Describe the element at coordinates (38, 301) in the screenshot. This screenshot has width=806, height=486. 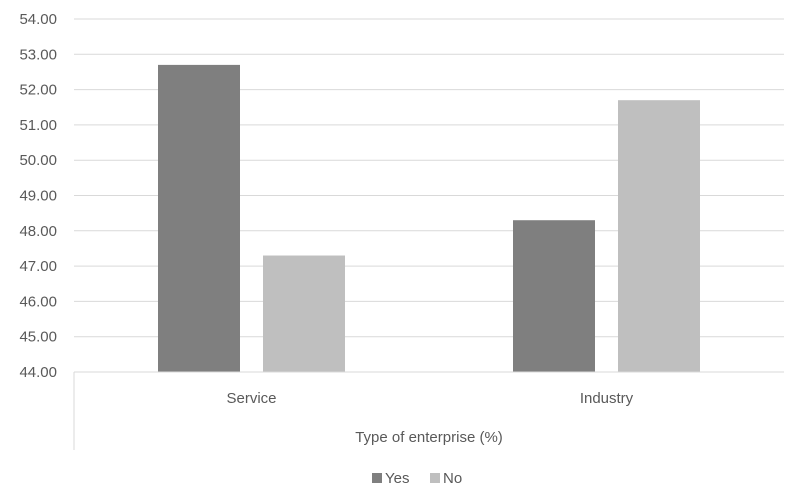
I see `y-tick-label: 46.00` at that location.